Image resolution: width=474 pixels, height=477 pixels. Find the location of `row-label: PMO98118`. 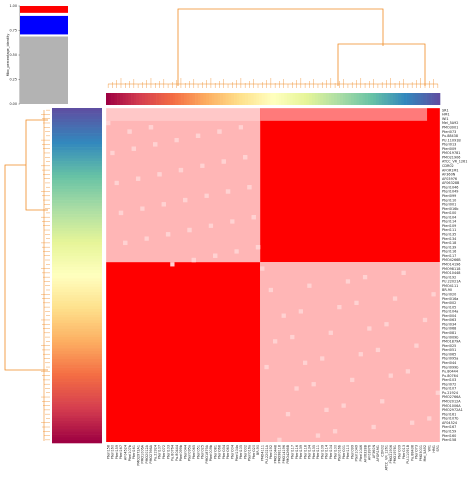

row-label: PMO98118 is located at coordinates (451, 269).